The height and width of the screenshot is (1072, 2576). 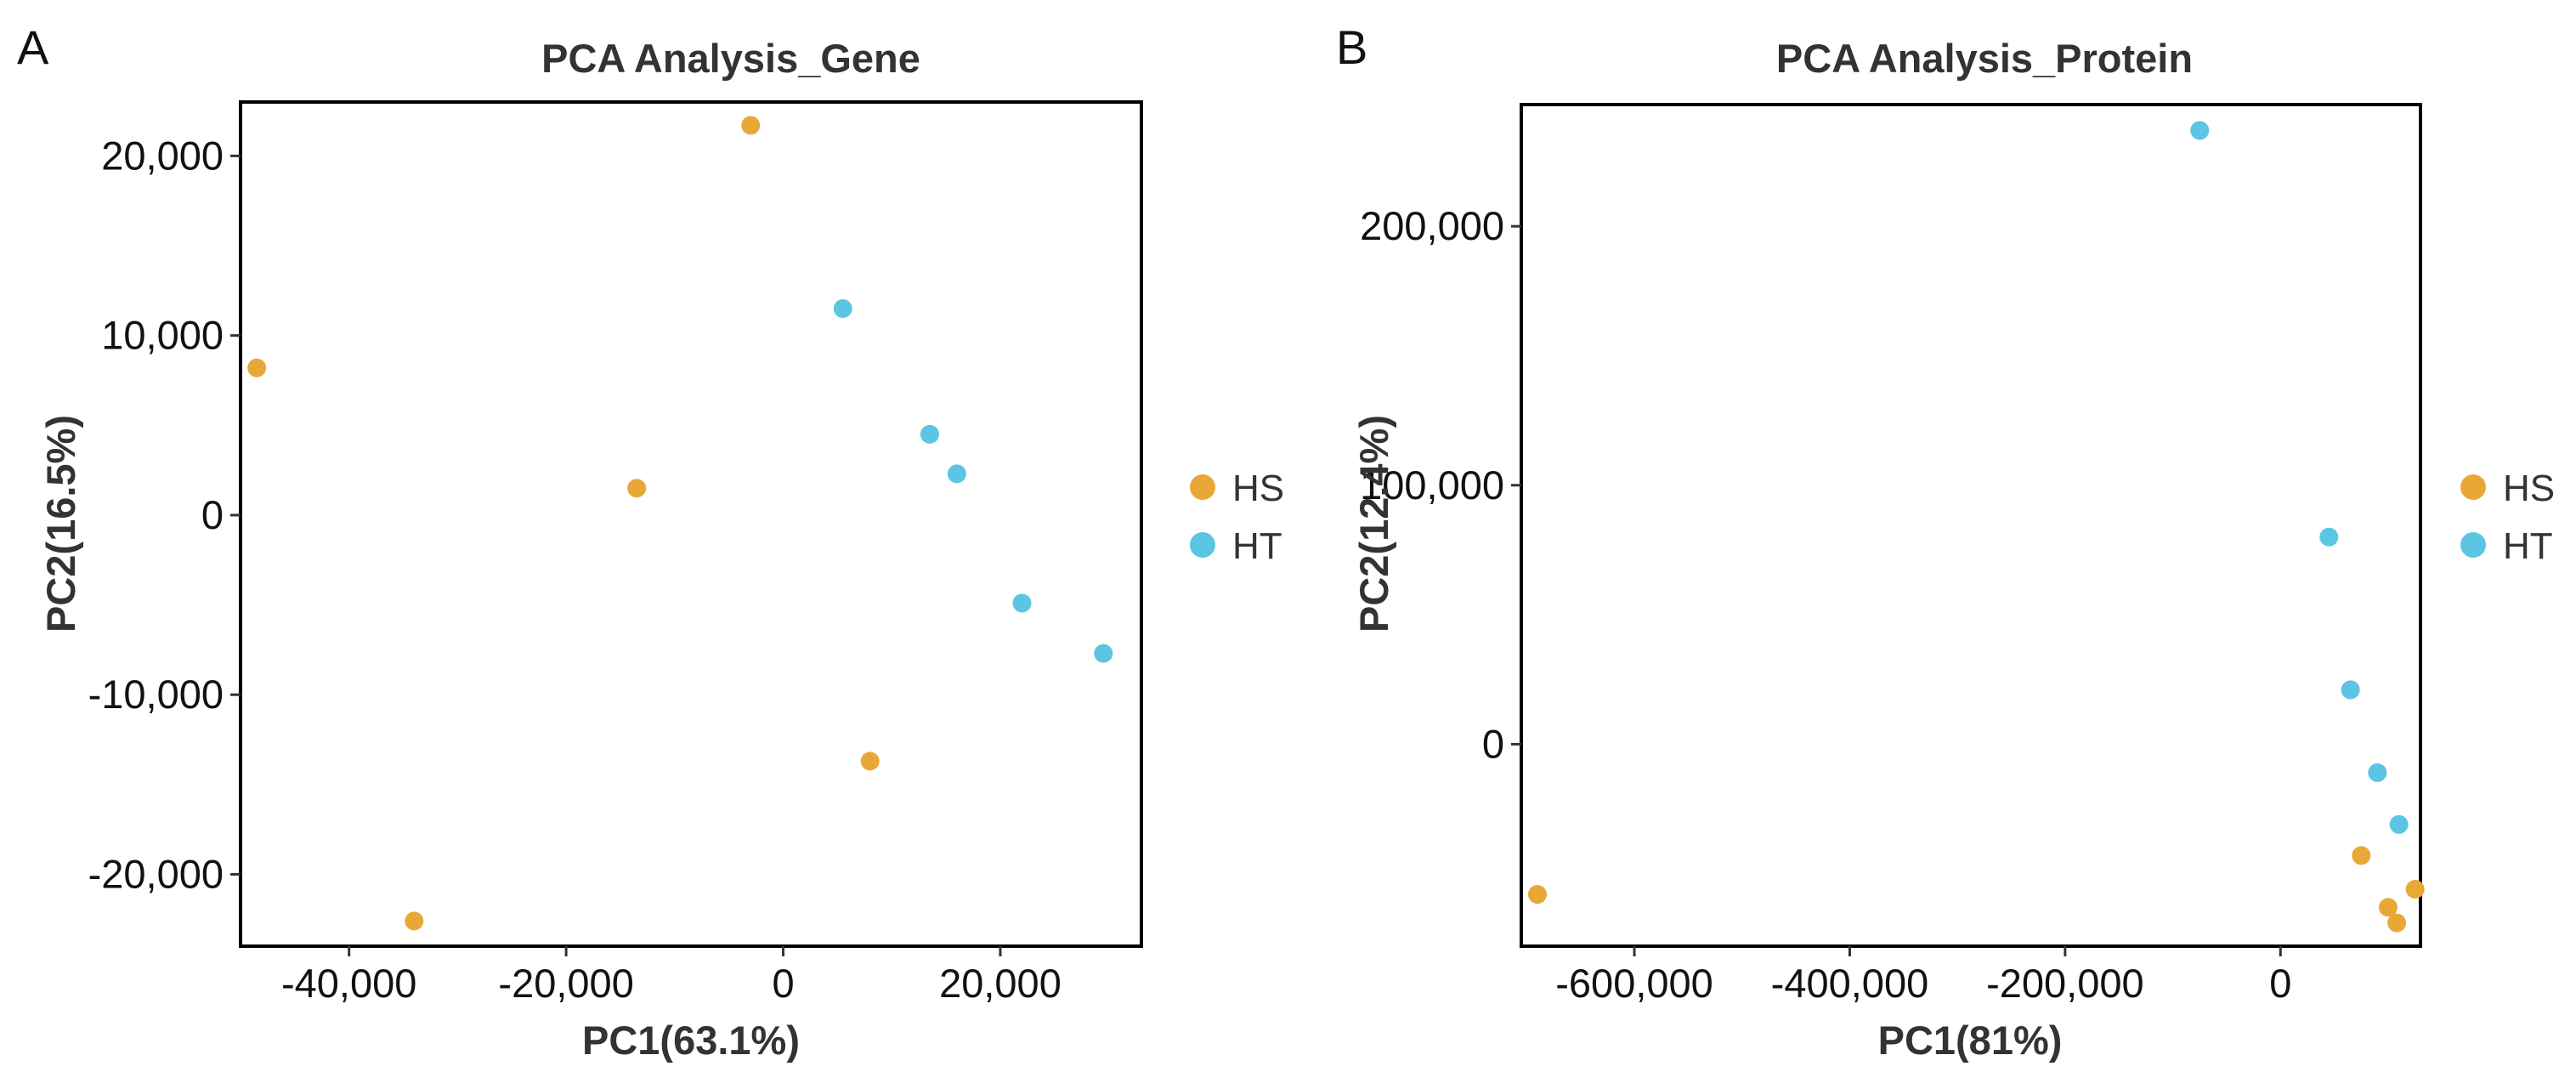 What do you see at coordinates (1432, 225) in the screenshot?
I see `y-tick-label: 200,000` at bounding box center [1432, 225].